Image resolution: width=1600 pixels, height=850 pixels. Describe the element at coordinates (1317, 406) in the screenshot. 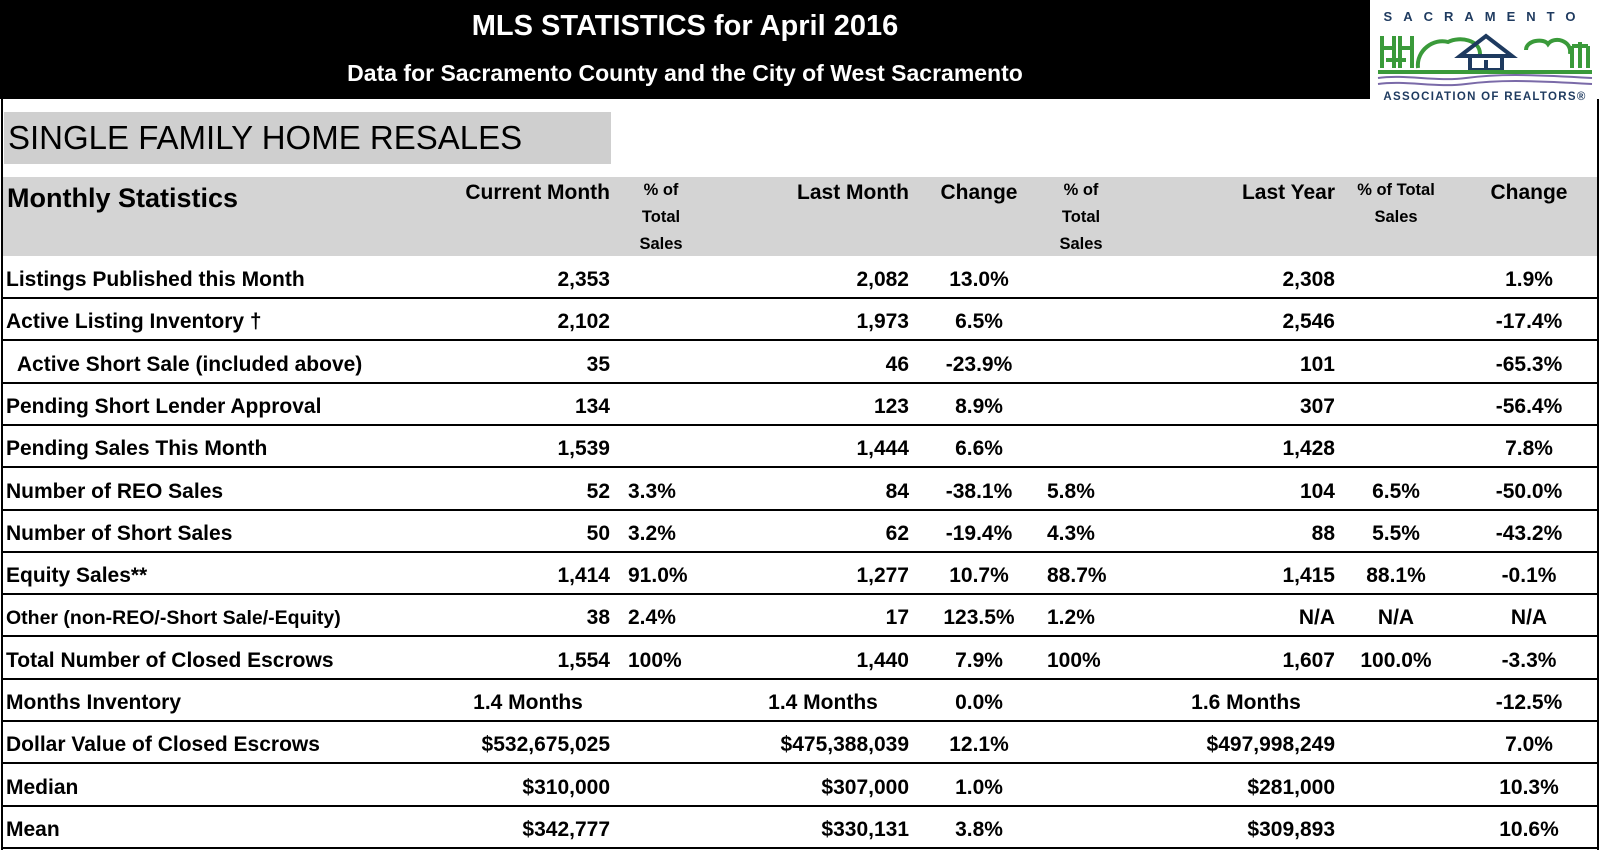

I see `cell-ly: 307` at that location.